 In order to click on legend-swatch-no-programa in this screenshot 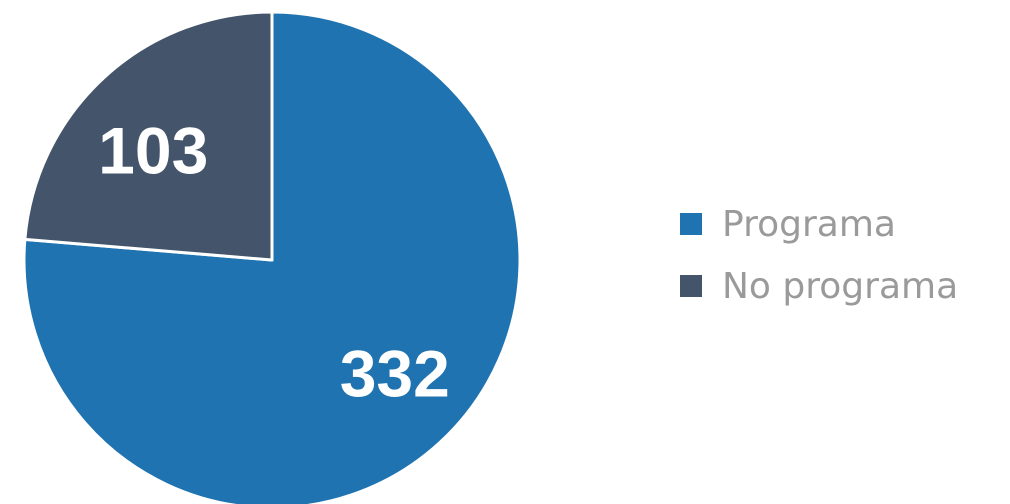, I will do `click(691, 286)`.